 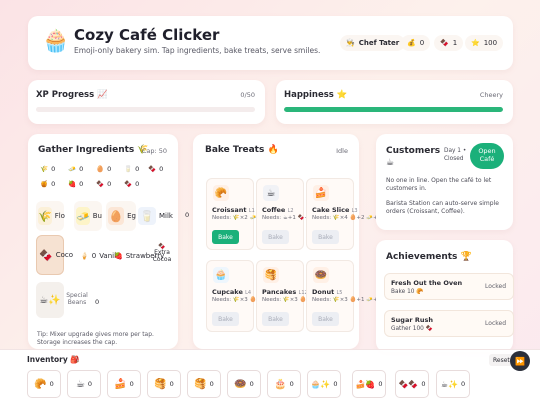 I want to click on gather-extra-cocoa-button: 🍫 Extra Cocoa, so click(x=162, y=256).